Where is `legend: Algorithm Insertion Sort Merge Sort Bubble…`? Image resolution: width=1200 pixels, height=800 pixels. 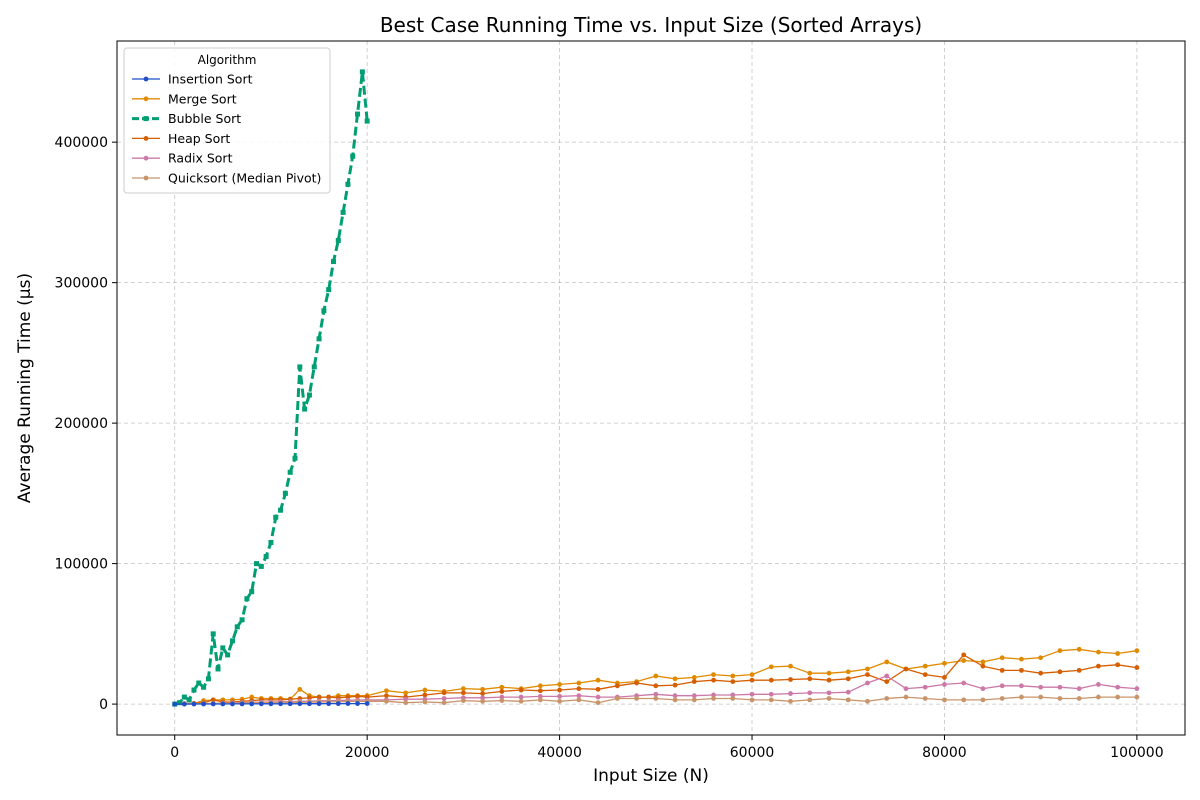
legend: Algorithm Insertion Sort Merge Sort Bubble… is located at coordinates (227, 120).